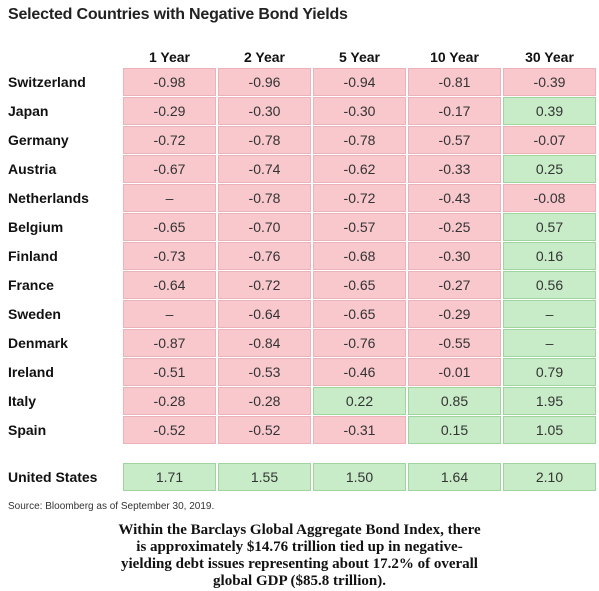 The width and height of the screenshot is (599, 591). What do you see at coordinates (549, 111) in the screenshot?
I see `table-cell: 0.39` at bounding box center [549, 111].